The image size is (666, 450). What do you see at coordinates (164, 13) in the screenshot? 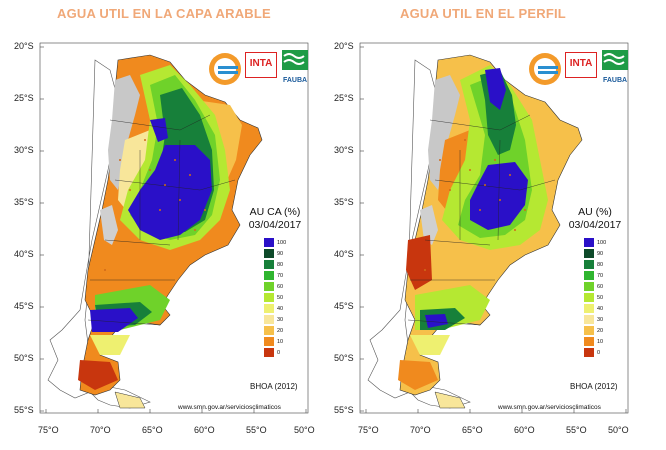
I see `left-map-title: AGUA UTIL EN LA CAPA ARABLE` at bounding box center [164, 13].